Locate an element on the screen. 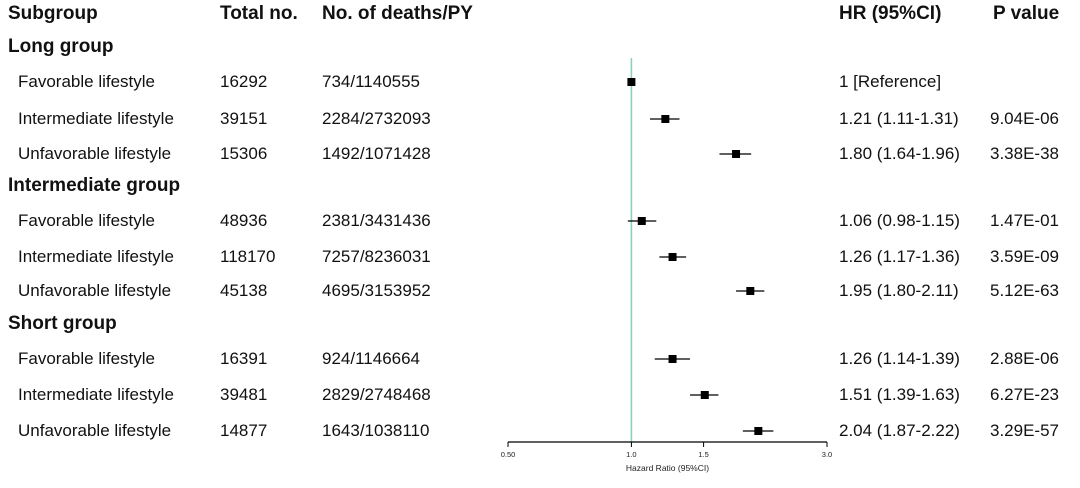  x-tick-label: 0.50 is located at coordinates (508, 454).